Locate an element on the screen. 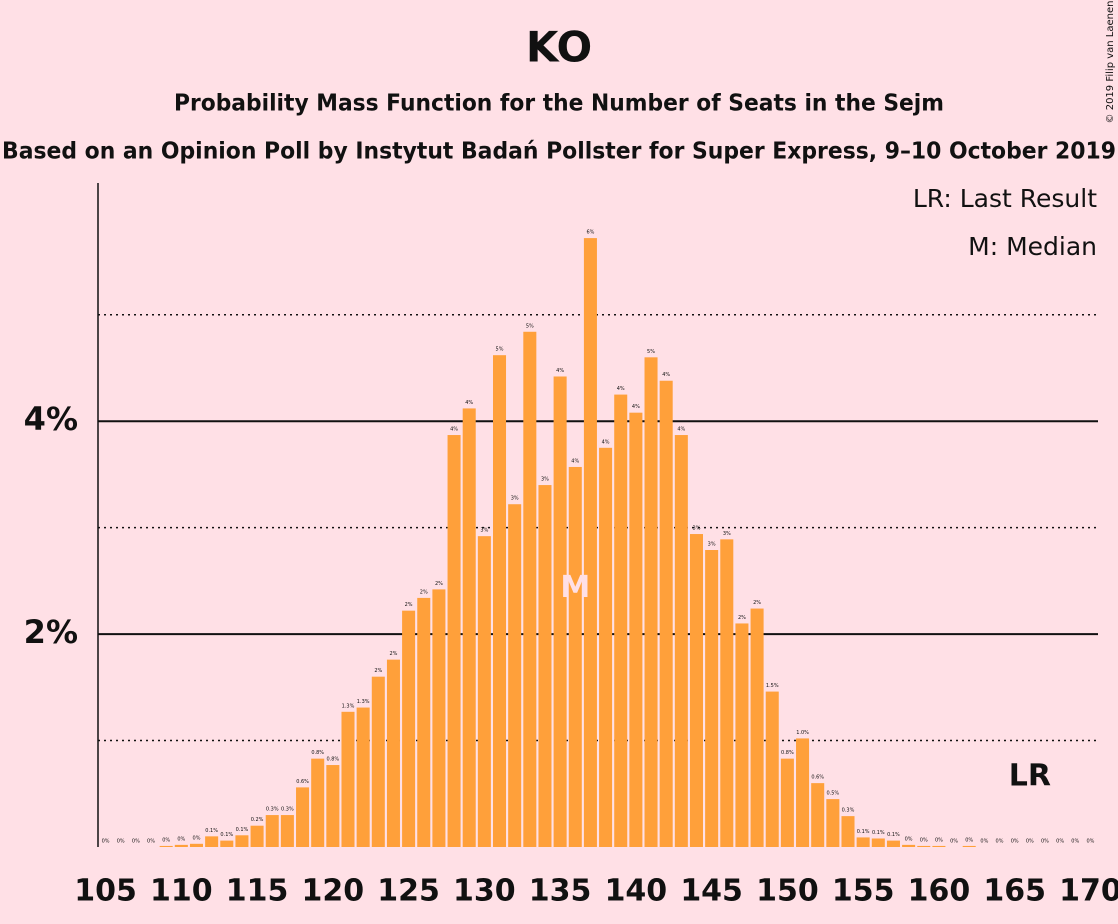 This screenshot has height=924, width=1118. y-tick-label: 4% is located at coordinates (51, 419).